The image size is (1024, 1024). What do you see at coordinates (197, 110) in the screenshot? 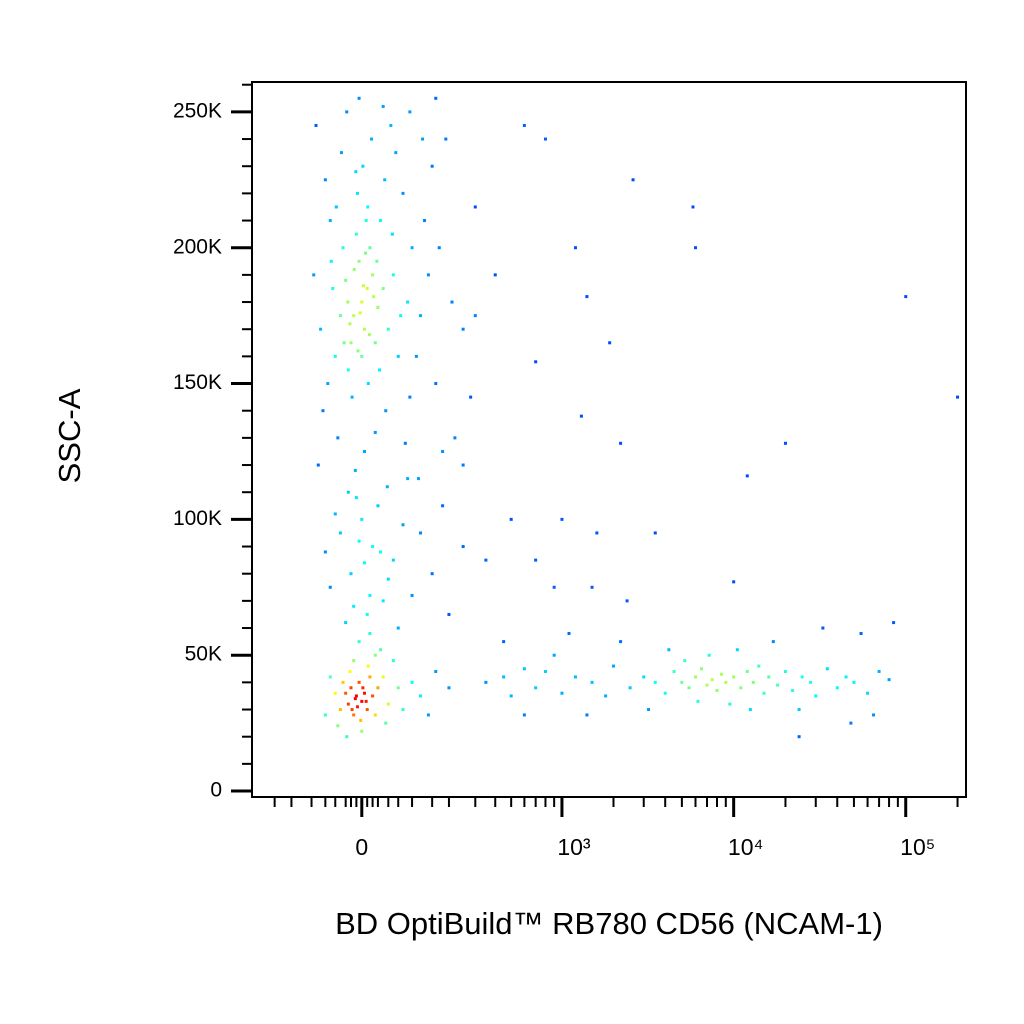
I see `y-tick-label: 250K` at bounding box center [197, 110].